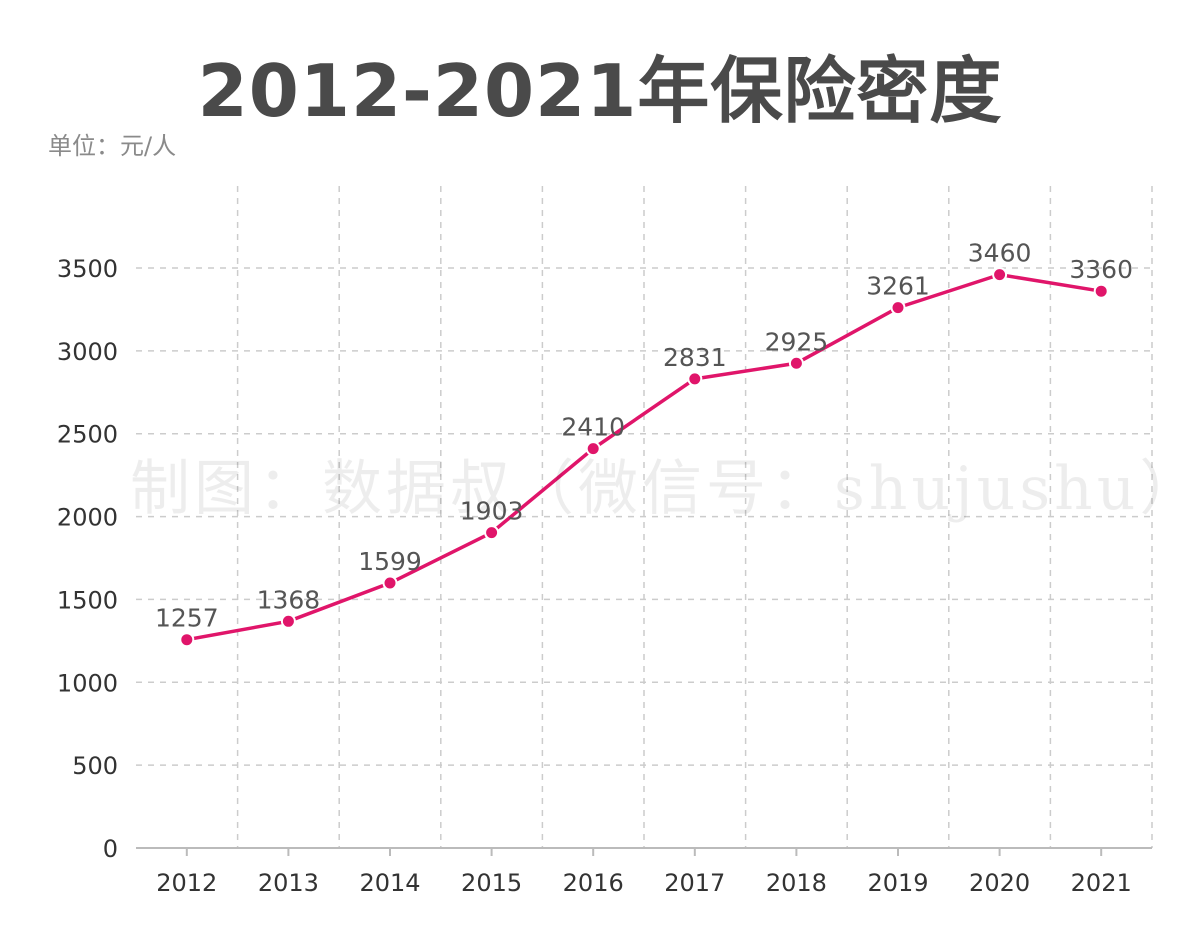  Describe the element at coordinates (289, 599) in the screenshot. I see `data-label: 1368` at that location.